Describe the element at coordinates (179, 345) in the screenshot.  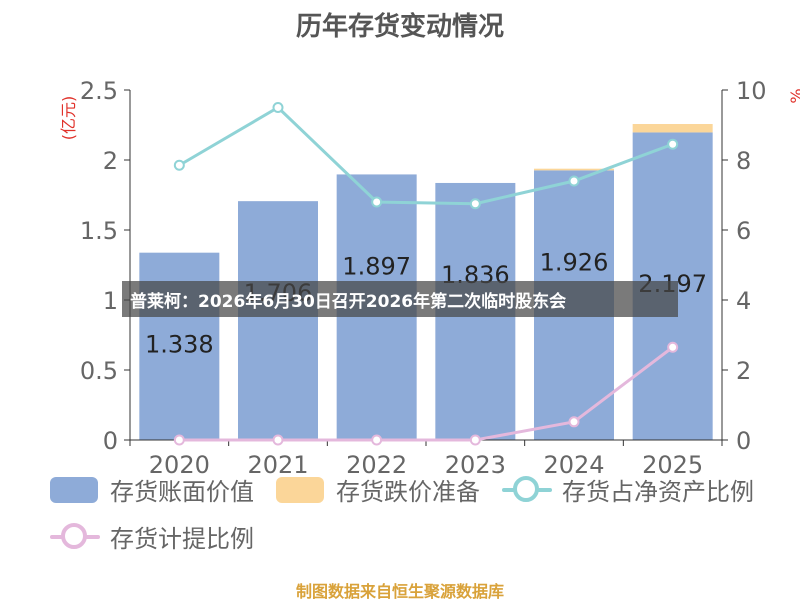
I see `data-label-book-value-2020: 1.338` at that location.